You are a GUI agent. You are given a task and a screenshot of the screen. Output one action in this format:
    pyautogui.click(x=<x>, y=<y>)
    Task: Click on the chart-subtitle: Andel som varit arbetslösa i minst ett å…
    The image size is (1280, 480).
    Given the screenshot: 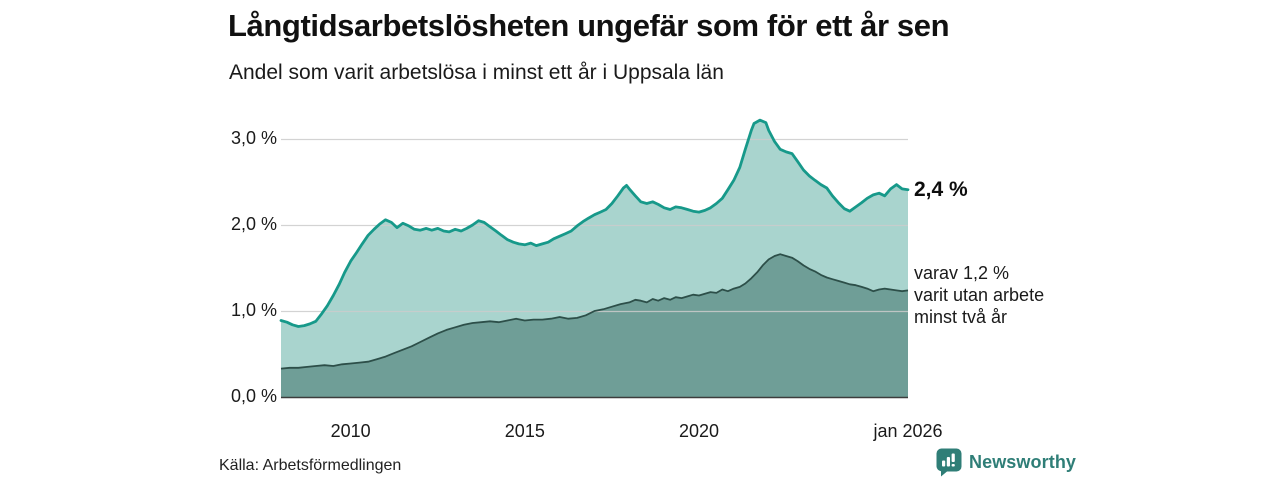 What is the action you would take?
    pyautogui.click(x=476, y=72)
    